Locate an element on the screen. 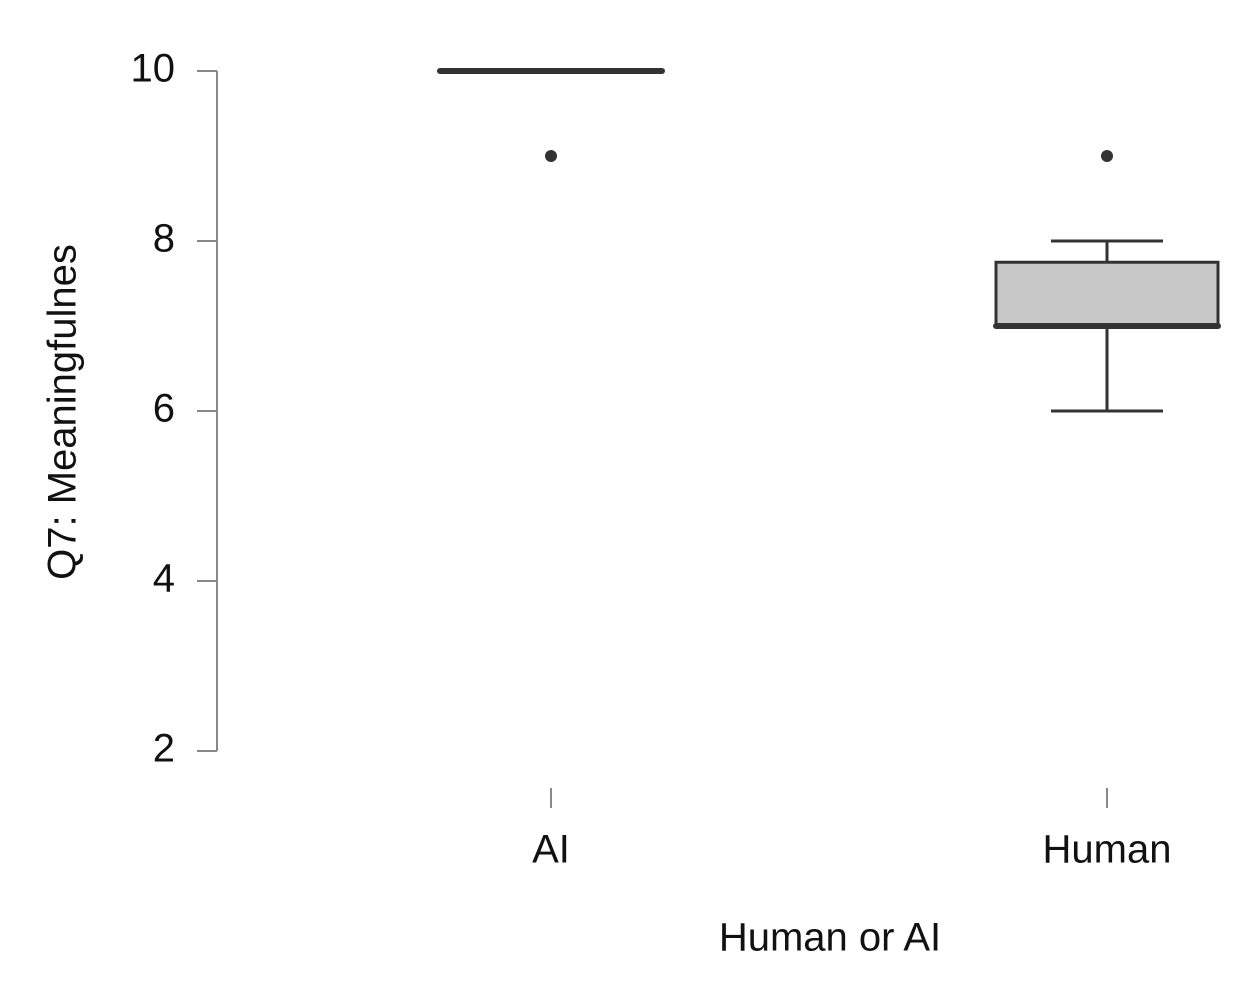 Image resolution: width=1254 pixels, height=998 pixels. y-tick-label: 4 is located at coordinates (164, 579).